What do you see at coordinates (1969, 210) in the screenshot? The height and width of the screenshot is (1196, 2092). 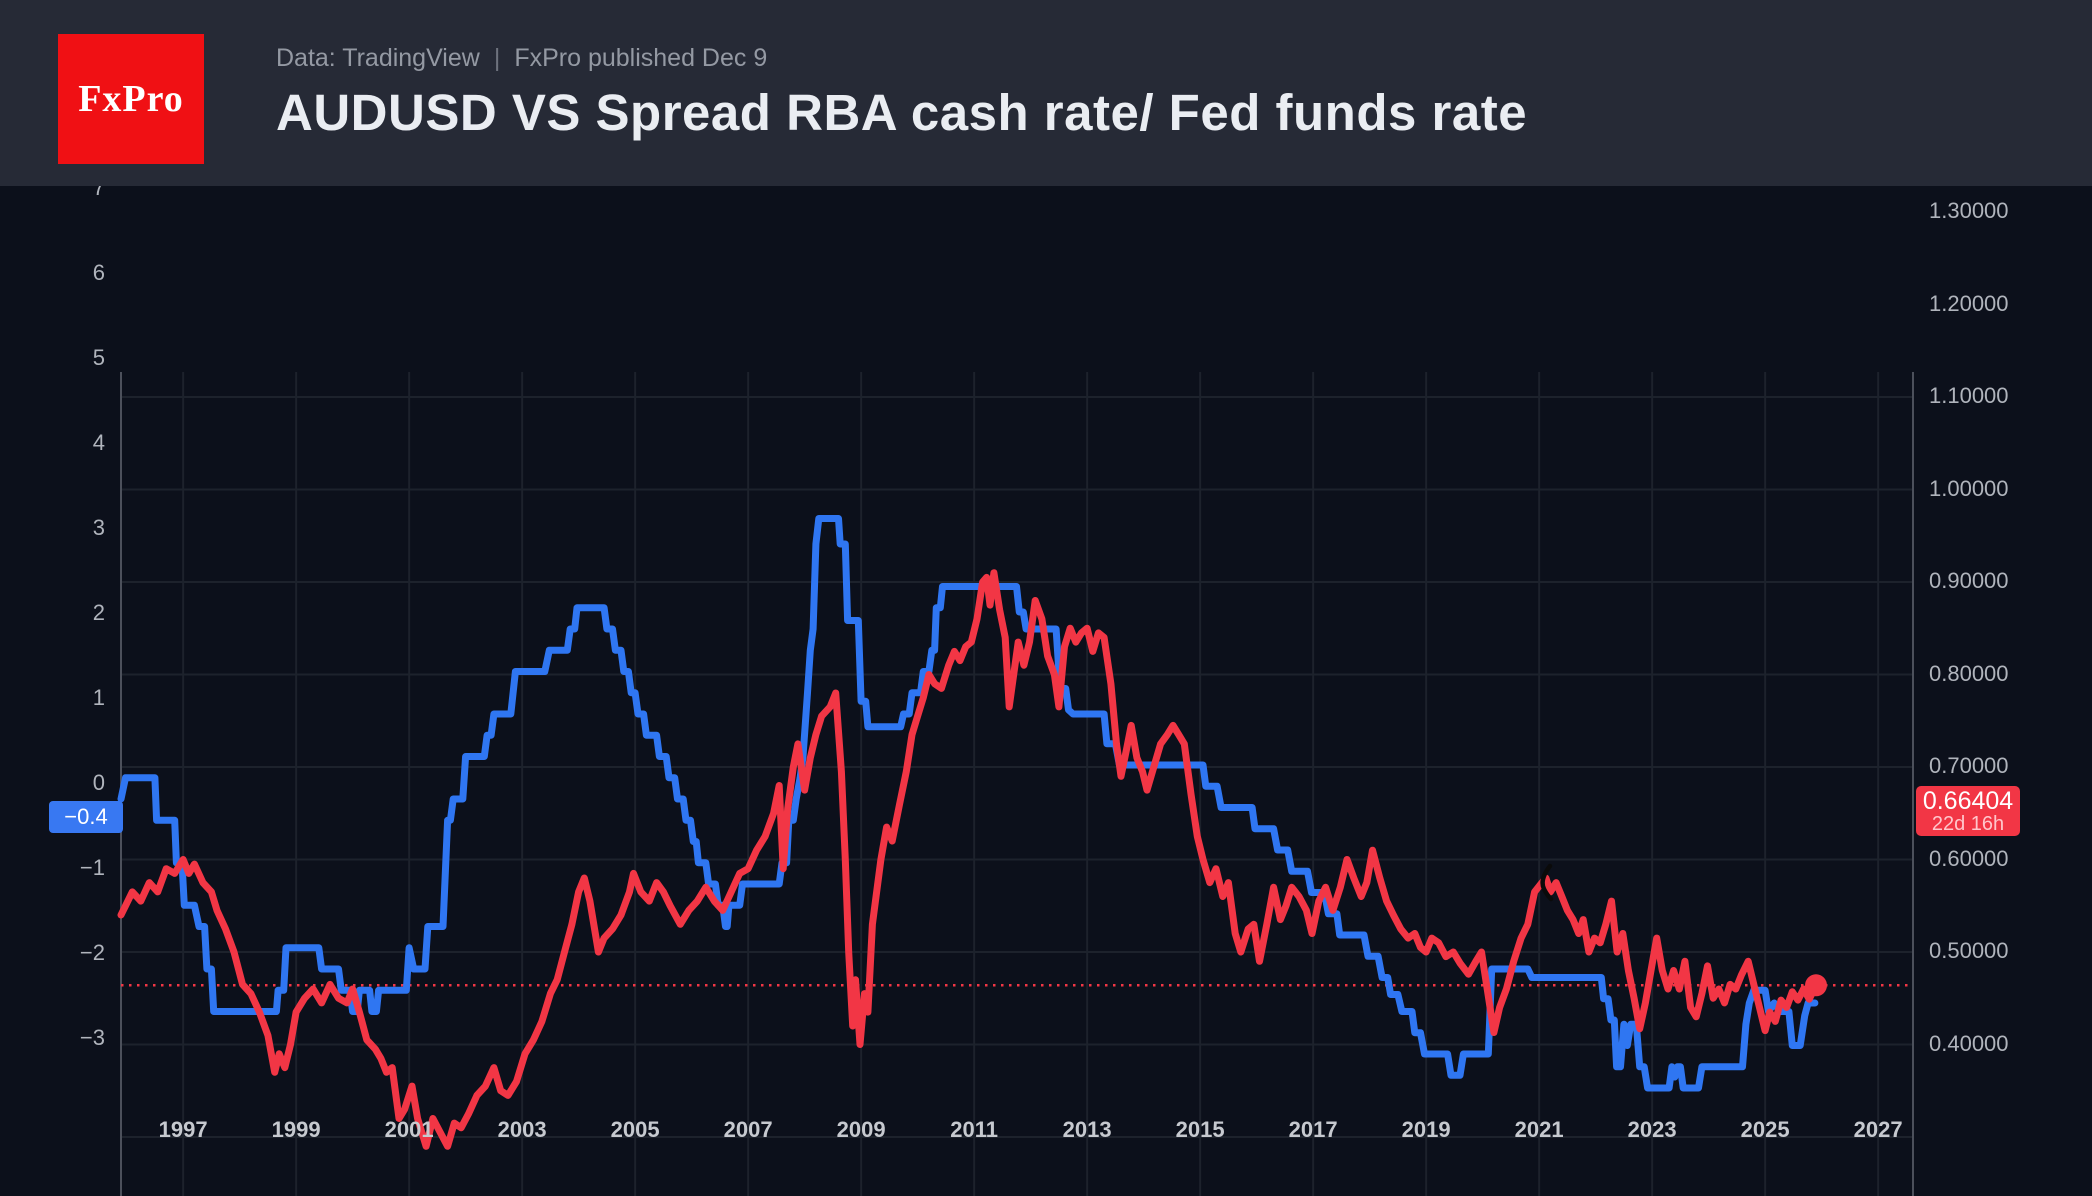 I see `right-axis-tick: 1.30000` at bounding box center [1969, 210].